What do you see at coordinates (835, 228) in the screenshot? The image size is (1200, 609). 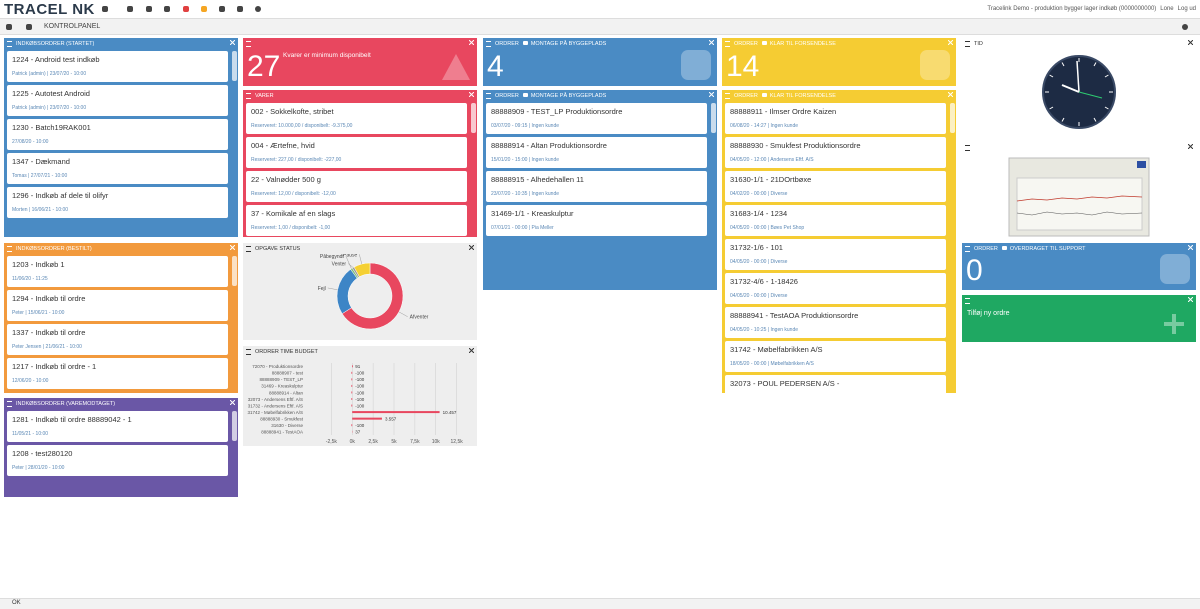 I see `card-meta: 04/05/20 - 00:00 | Bøes Pet Shop` at bounding box center [835, 228].